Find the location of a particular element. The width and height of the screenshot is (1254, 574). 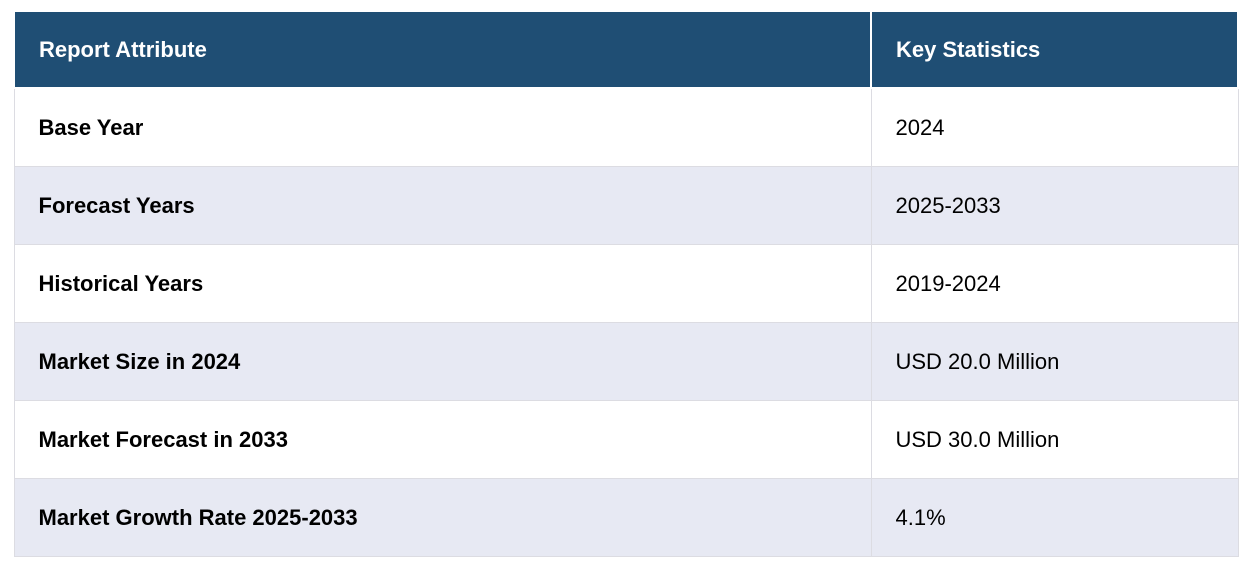

attribute-cell: Base Year is located at coordinates (442, 127).